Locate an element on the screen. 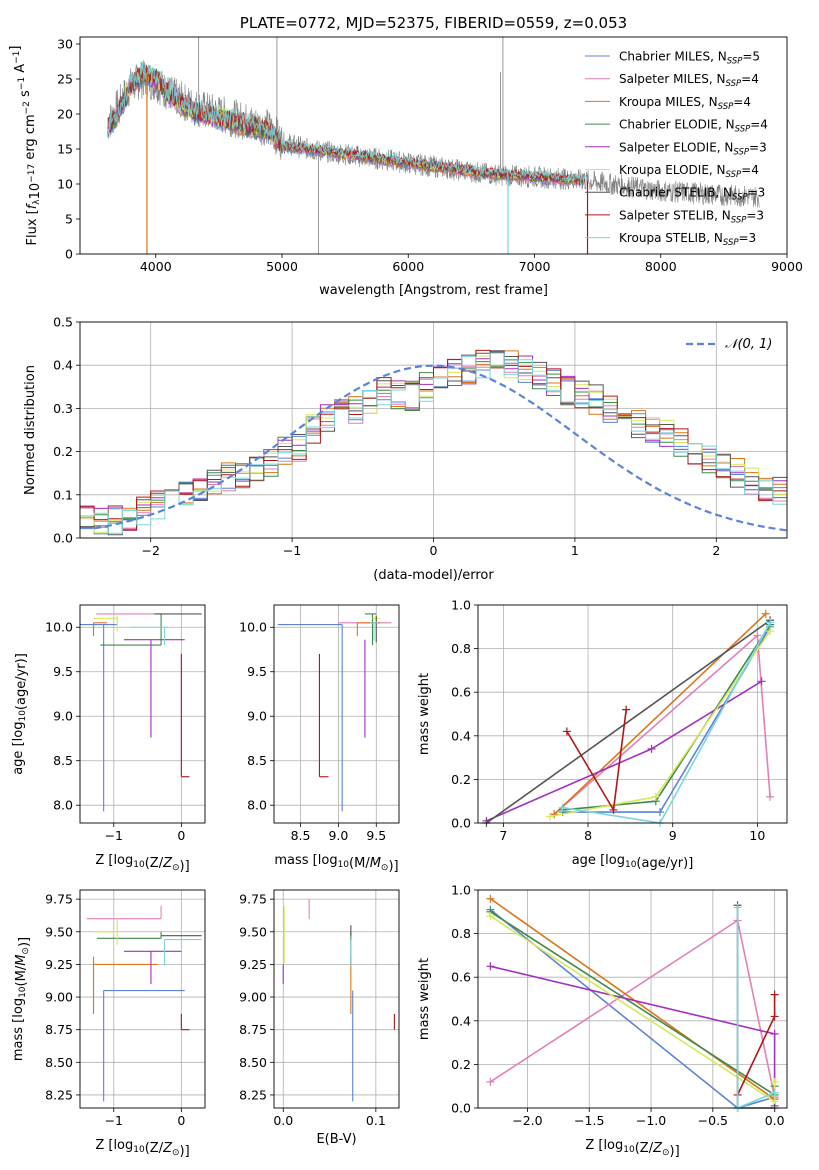 The image size is (819, 1170). x-tick-label: −2.0 is located at coordinates (527, 1120).